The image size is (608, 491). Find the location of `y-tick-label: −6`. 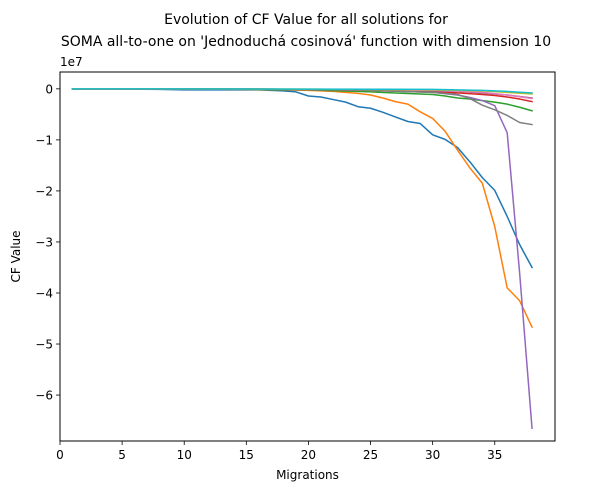

y-tick-label: −6 is located at coordinates (44, 396).